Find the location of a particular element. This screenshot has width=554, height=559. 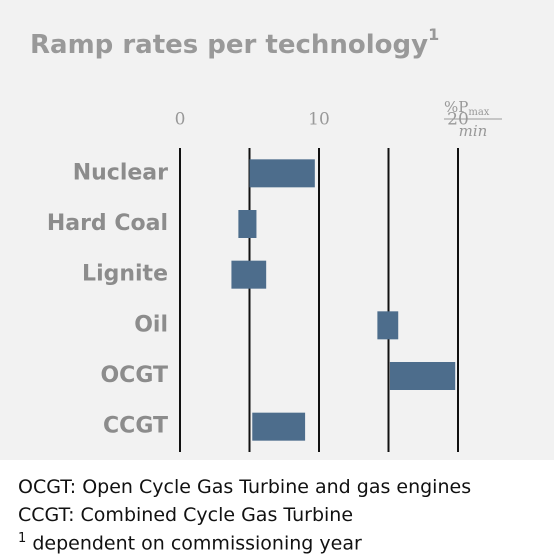

x-tick-label: 10 is located at coordinates (319, 120).